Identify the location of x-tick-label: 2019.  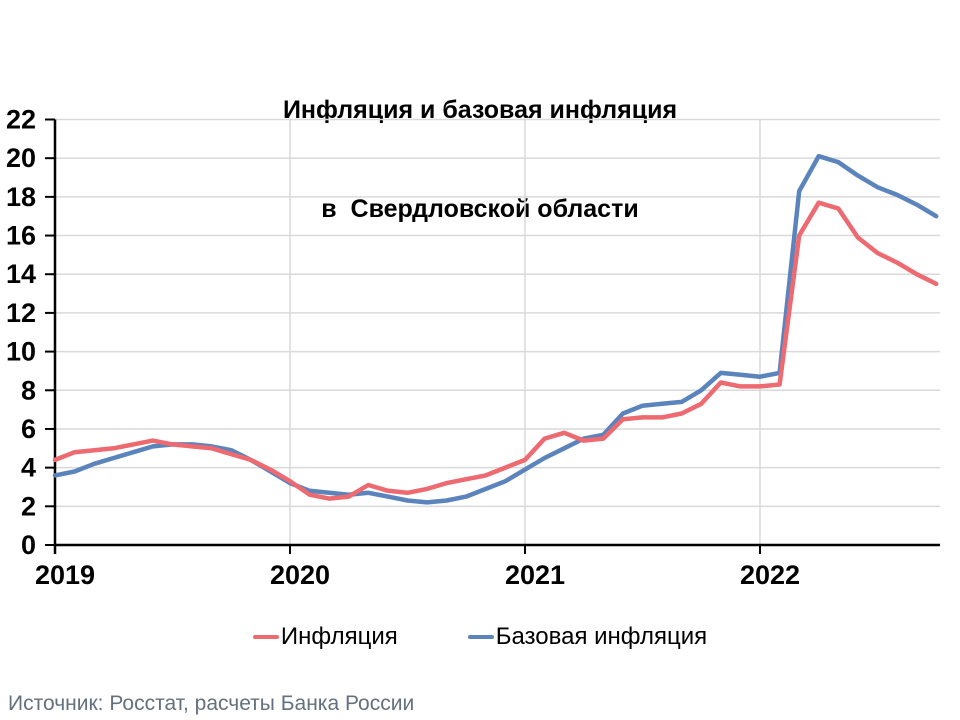
(65, 575).